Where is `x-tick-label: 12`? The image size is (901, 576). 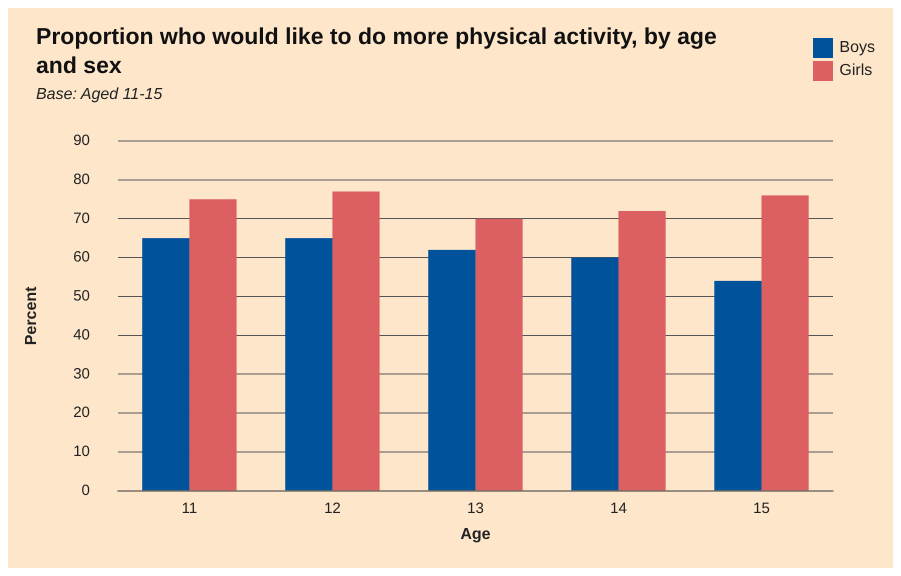
x-tick-label: 12 is located at coordinates (332, 508).